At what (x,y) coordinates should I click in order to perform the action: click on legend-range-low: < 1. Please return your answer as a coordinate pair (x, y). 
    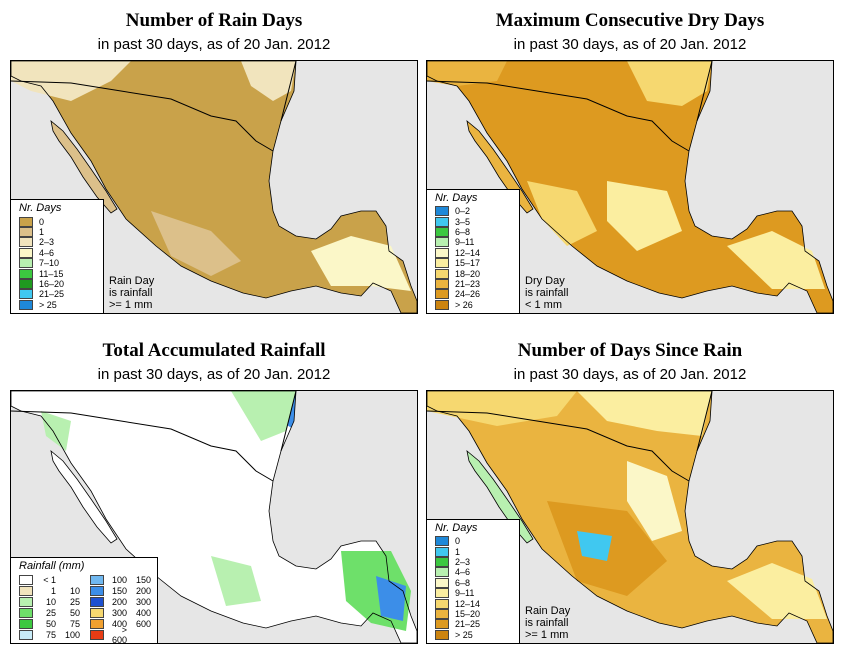
    Looking at the image, I should click on (49, 579).